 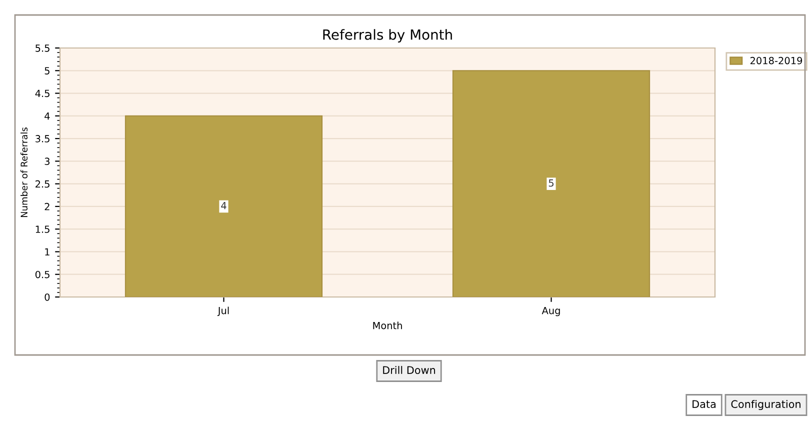 What do you see at coordinates (704, 404) in the screenshot?
I see `text: Data` at bounding box center [704, 404].